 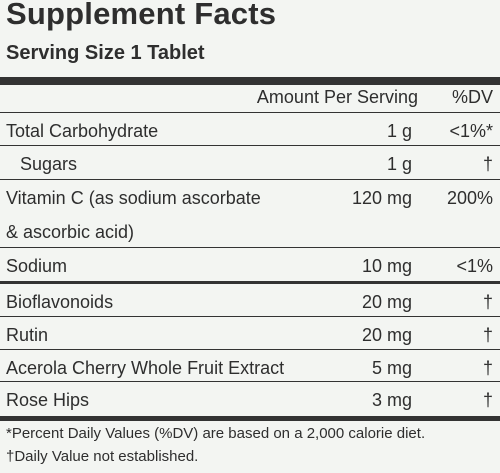 I want to click on footnote: †Daily Value not established., so click(x=102, y=456).